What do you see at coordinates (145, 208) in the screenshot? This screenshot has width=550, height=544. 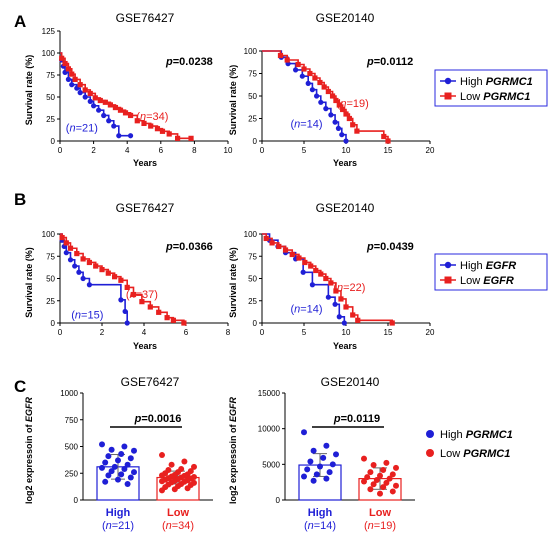 I see `plot-title: GSE76427` at bounding box center [145, 208].